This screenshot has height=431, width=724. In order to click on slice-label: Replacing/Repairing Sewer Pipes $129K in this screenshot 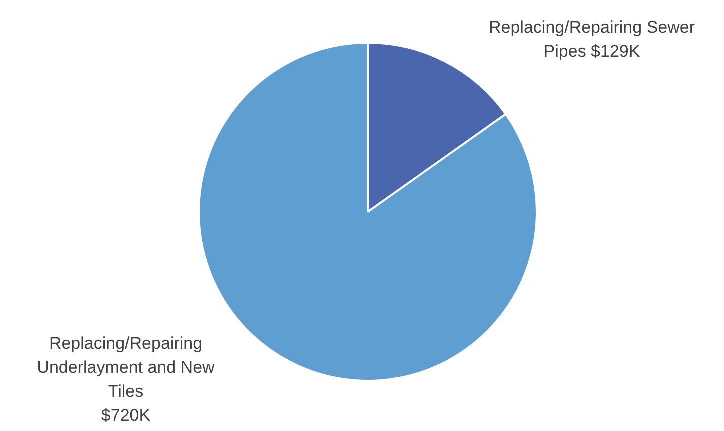, I will do `click(592, 40)`.